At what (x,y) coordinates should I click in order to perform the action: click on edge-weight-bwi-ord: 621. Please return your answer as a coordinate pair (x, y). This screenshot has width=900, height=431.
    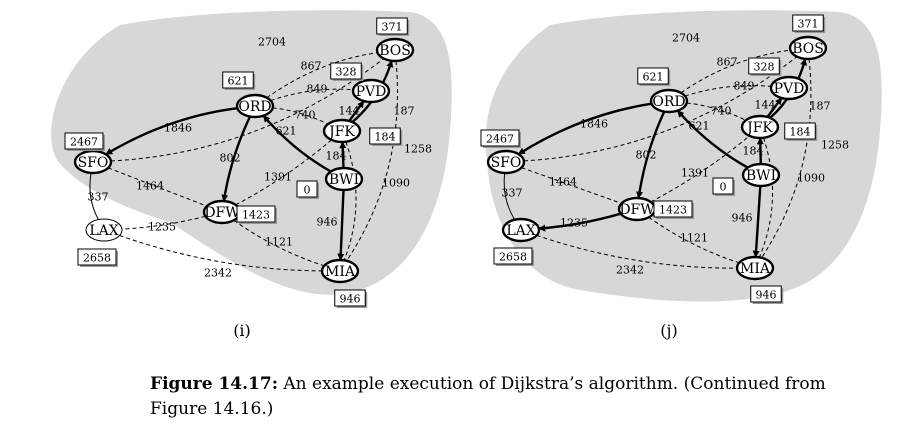
    Looking at the image, I should click on (286, 131).